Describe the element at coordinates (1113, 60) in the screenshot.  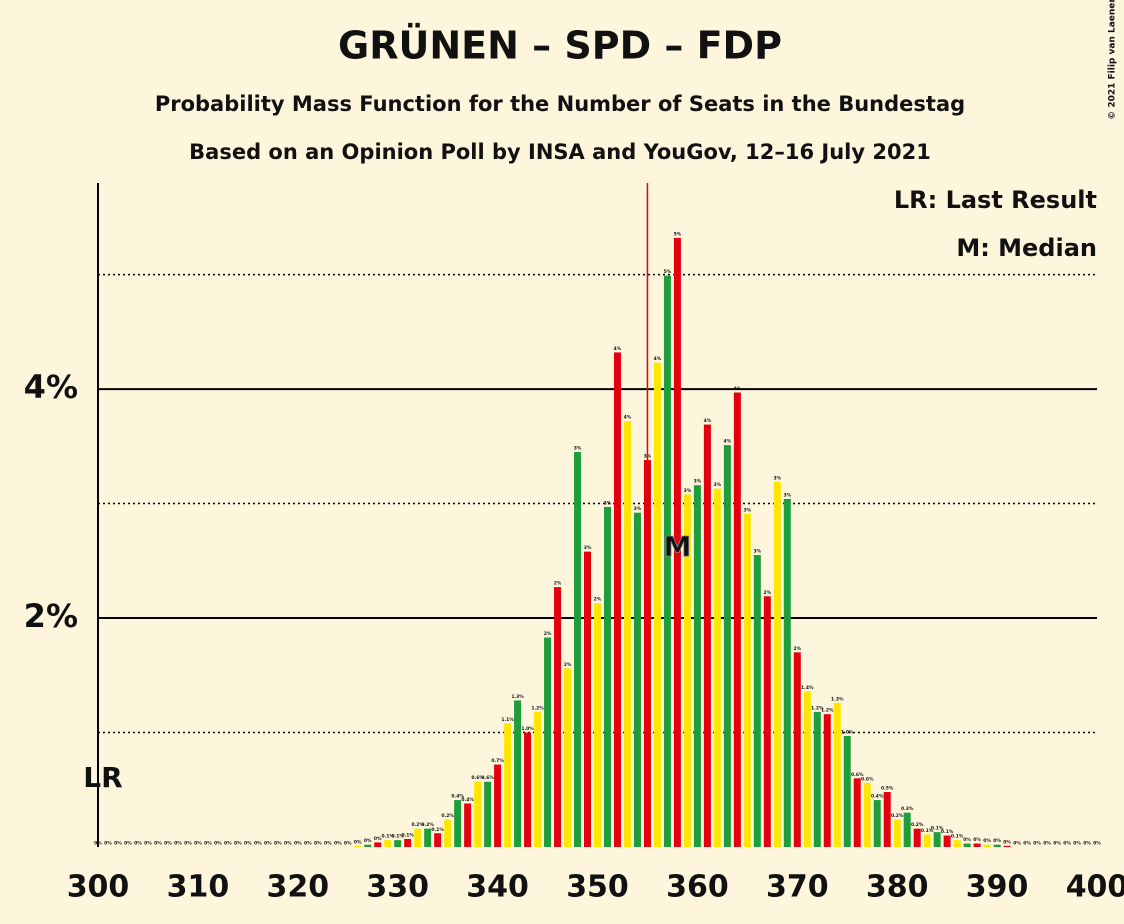
I see `copyright: © 2021 Filip van Laenen` at that location.